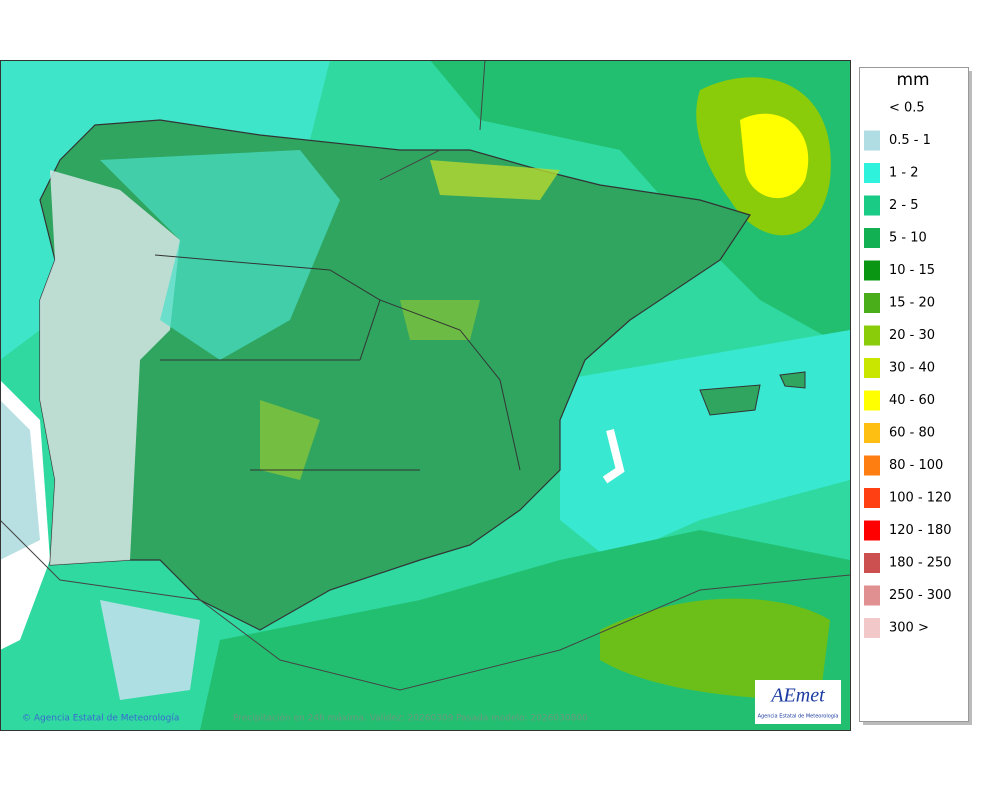 This screenshot has height=794, width=1000. What do you see at coordinates (908, 238) in the screenshot?
I see `legend-label: 5 - 10` at bounding box center [908, 238].